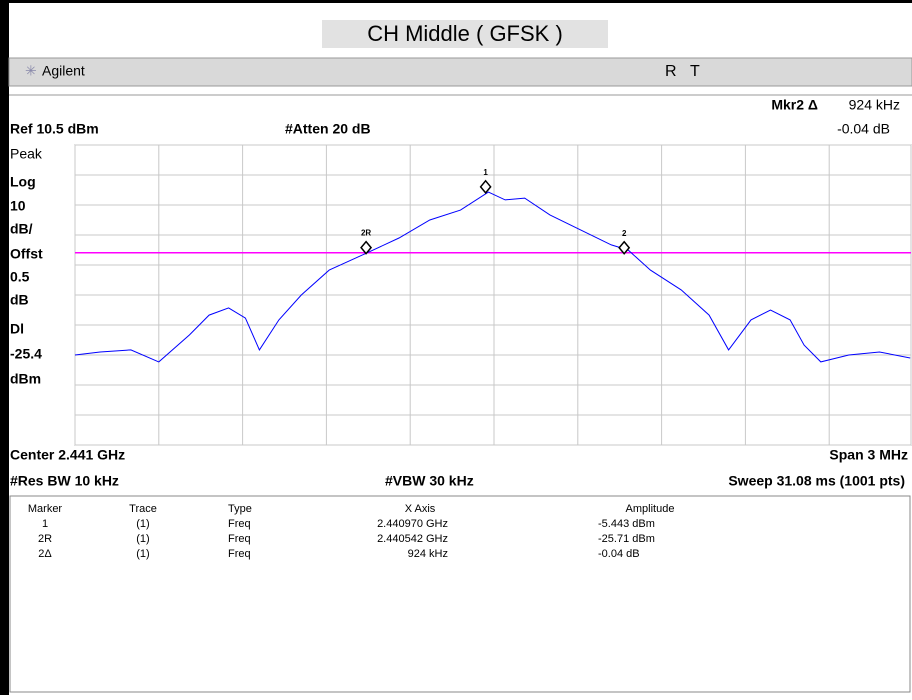 The image size is (912, 700). What do you see at coordinates (460, 72) in the screenshot?
I see `toolbar` at bounding box center [460, 72].